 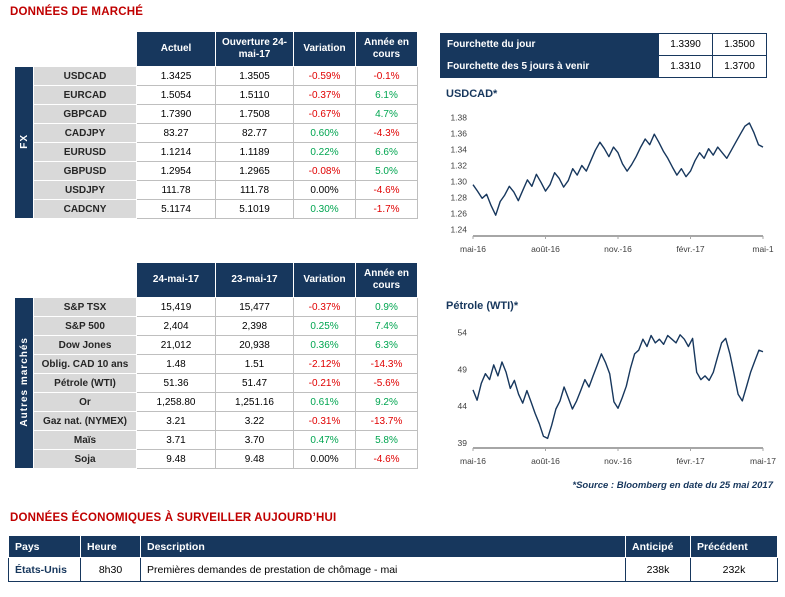 I want to click on cell-ytd: -13.7%, so click(x=386, y=421).